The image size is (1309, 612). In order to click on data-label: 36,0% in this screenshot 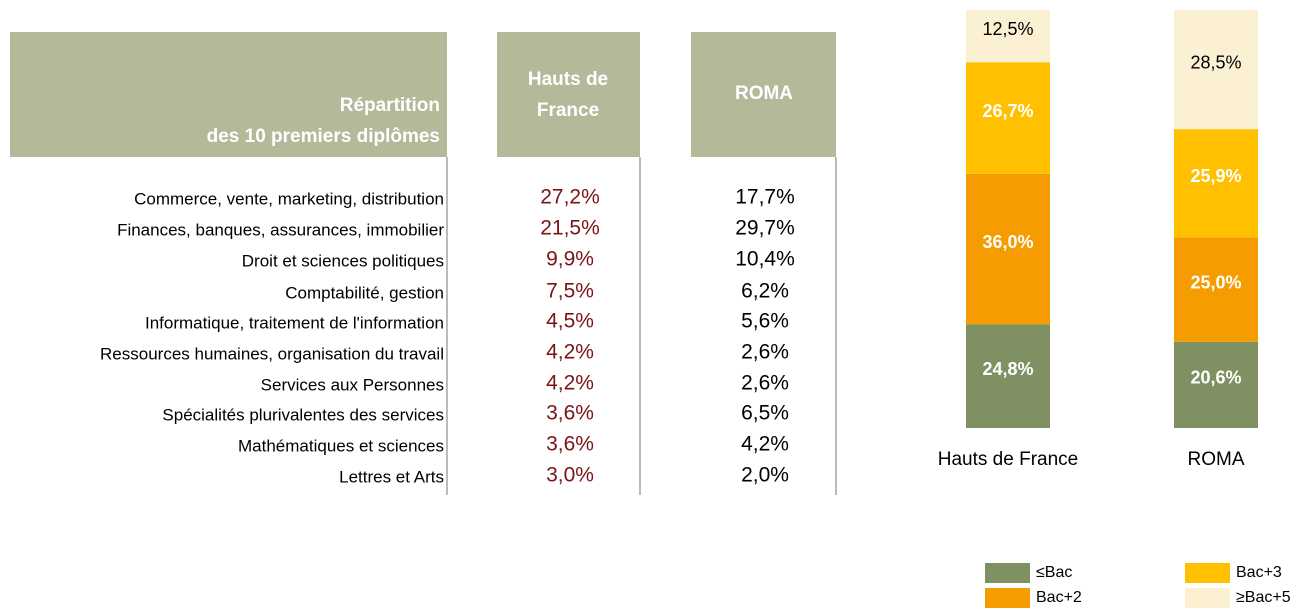, I will do `click(1007, 242)`.